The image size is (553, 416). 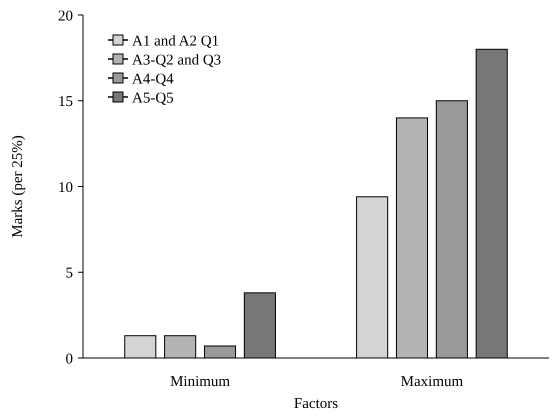 I want to click on y-tick-label: 5, so click(x=69, y=274).